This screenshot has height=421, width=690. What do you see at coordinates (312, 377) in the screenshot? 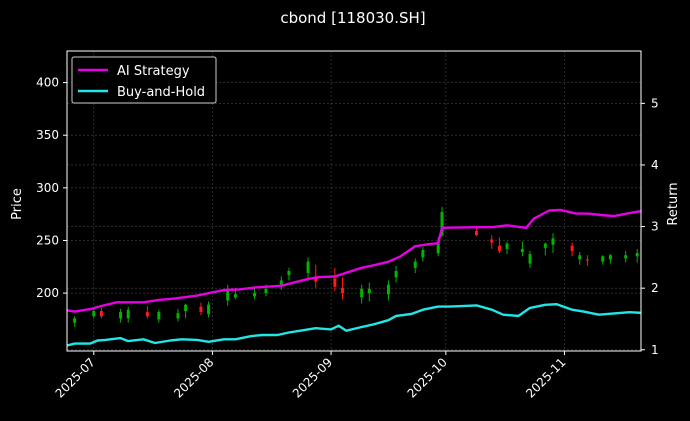
I see `x-tick-label: 2025-09` at bounding box center [312, 377].